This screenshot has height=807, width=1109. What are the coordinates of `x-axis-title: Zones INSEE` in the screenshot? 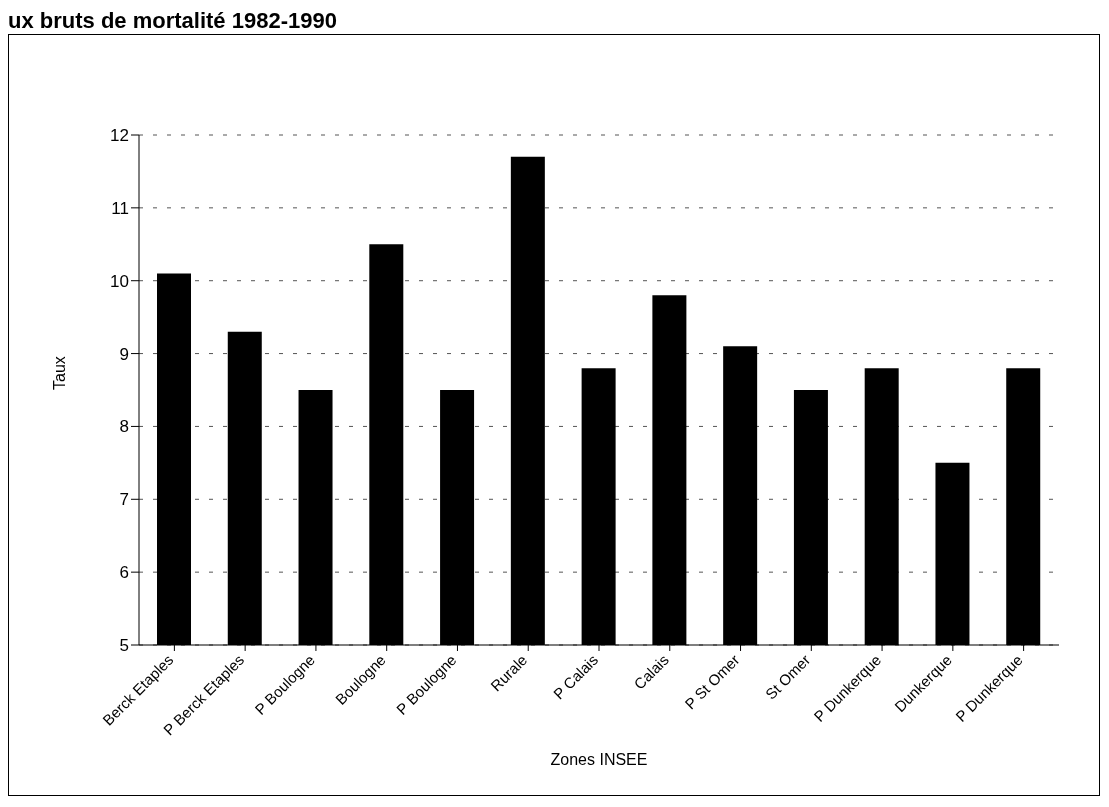 It's located at (599, 759).